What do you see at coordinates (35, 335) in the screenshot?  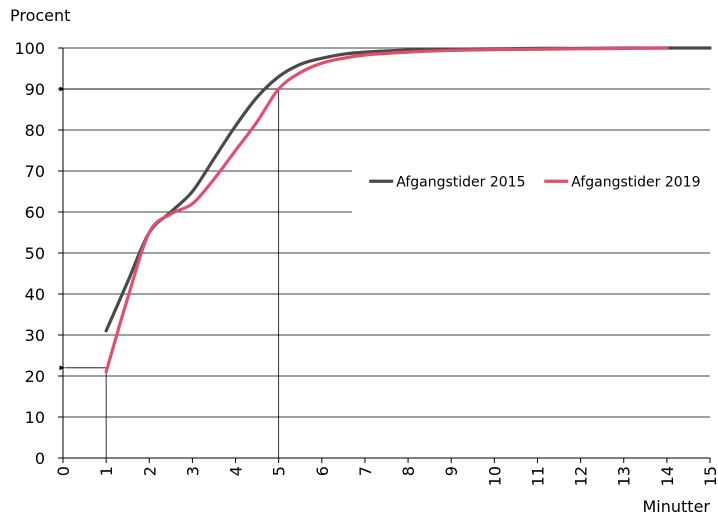 I see `y-tick-label: 30` at bounding box center [35, 335].